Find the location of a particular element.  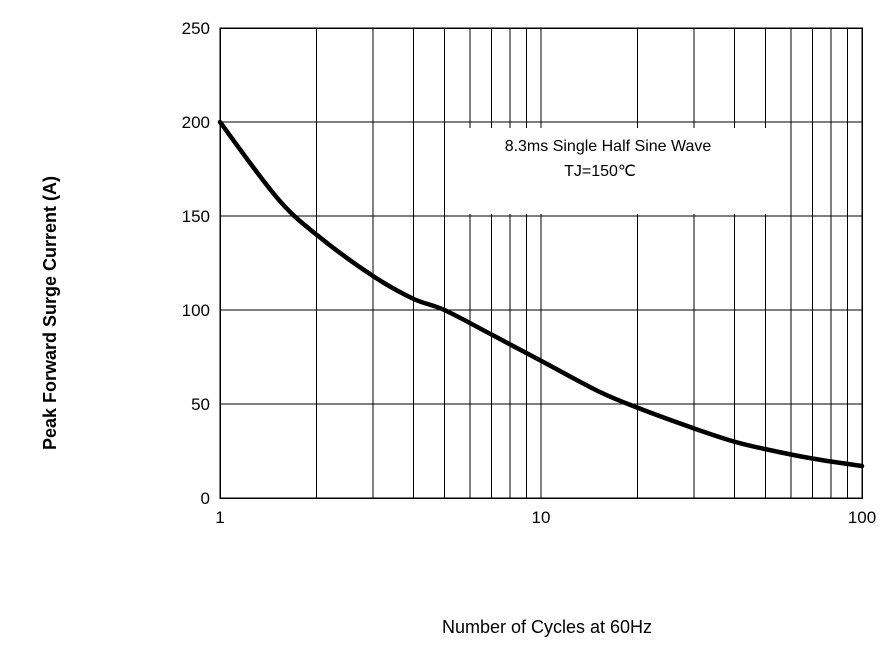

annotation-line-2: TJ=150℃ is located at coordinates (600, 171).